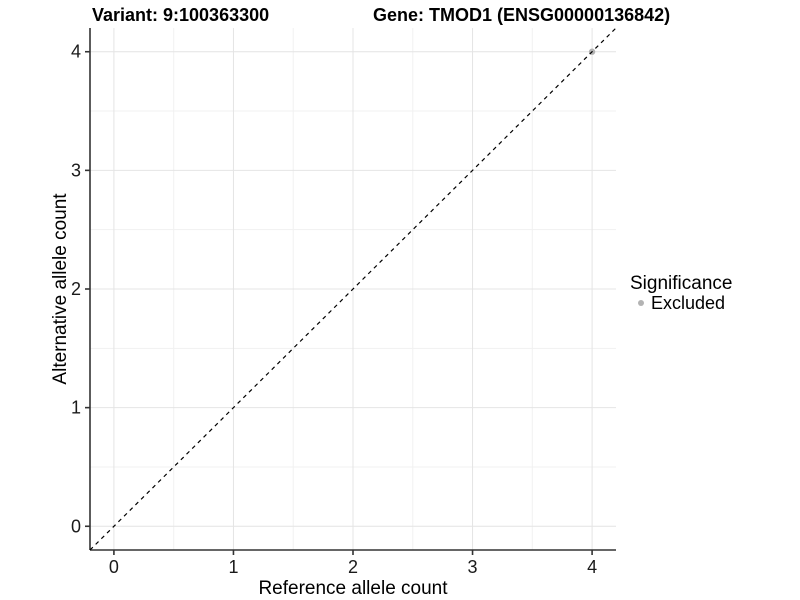 This screenshot has width=800, height=600. I want to click on legend-items: Excluded, so click(681, 303).